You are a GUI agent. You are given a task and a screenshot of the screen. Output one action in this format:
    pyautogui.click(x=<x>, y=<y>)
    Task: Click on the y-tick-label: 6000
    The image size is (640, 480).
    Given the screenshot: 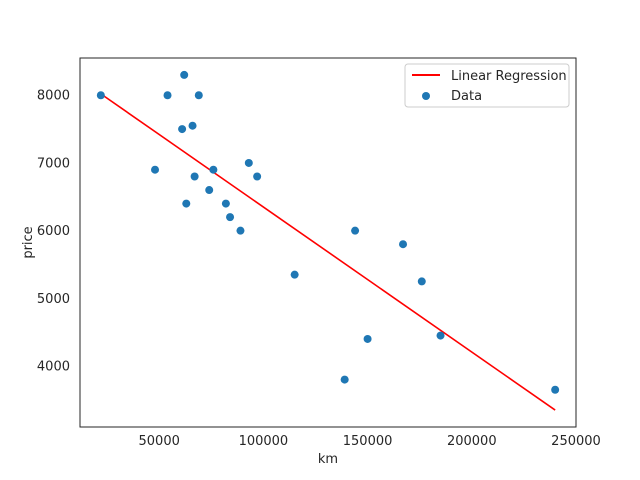 What is the action you would take?
    pyautogui.click(x=53, y=231)
    